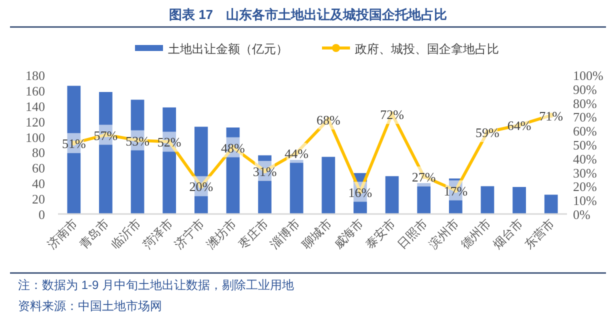 This screenshot has width=616, height=324. What do you see at coordinates (228, 49) in the screenshot?
I see `legend-label: 土地出让金额（亿元）` at bounding box center [228, 49].